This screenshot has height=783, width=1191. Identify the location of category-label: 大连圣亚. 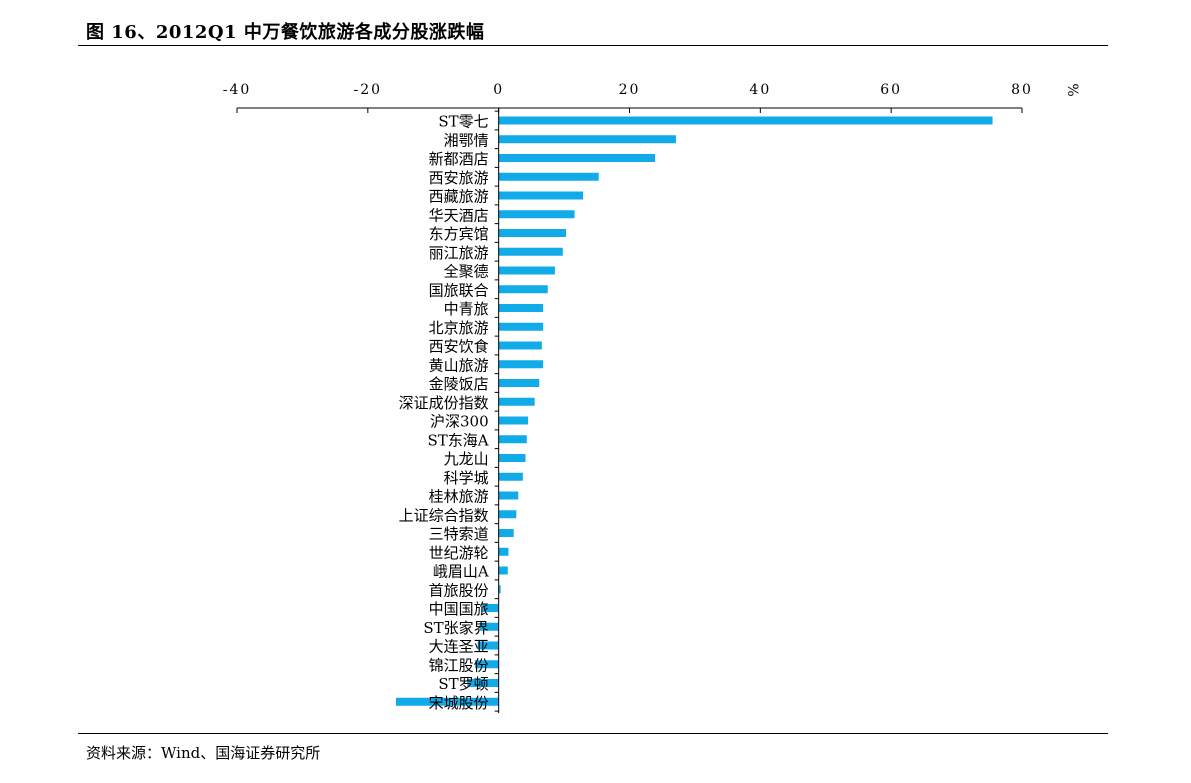
(459, 647).